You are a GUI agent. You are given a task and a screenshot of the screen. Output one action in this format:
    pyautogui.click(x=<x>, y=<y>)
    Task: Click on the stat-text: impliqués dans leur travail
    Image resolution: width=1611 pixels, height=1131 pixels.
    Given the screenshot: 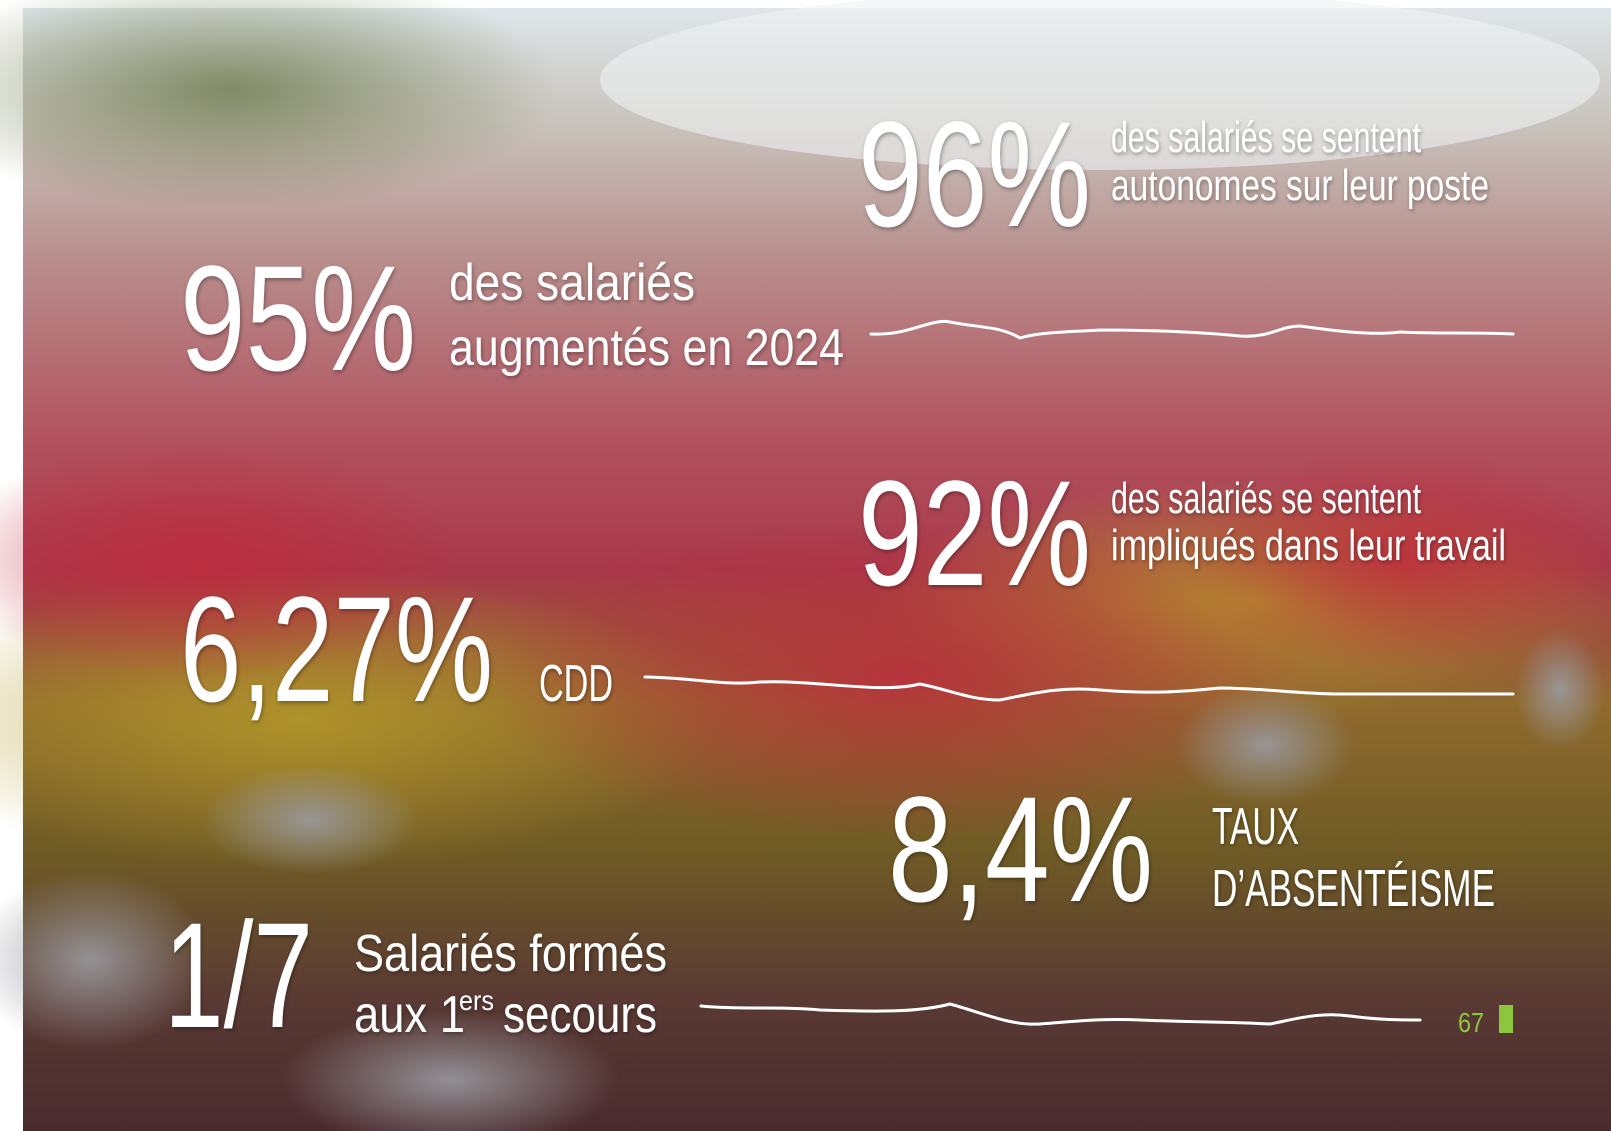 What is the action you would take?
    pyautogui.click(x=1308, y=545)
    